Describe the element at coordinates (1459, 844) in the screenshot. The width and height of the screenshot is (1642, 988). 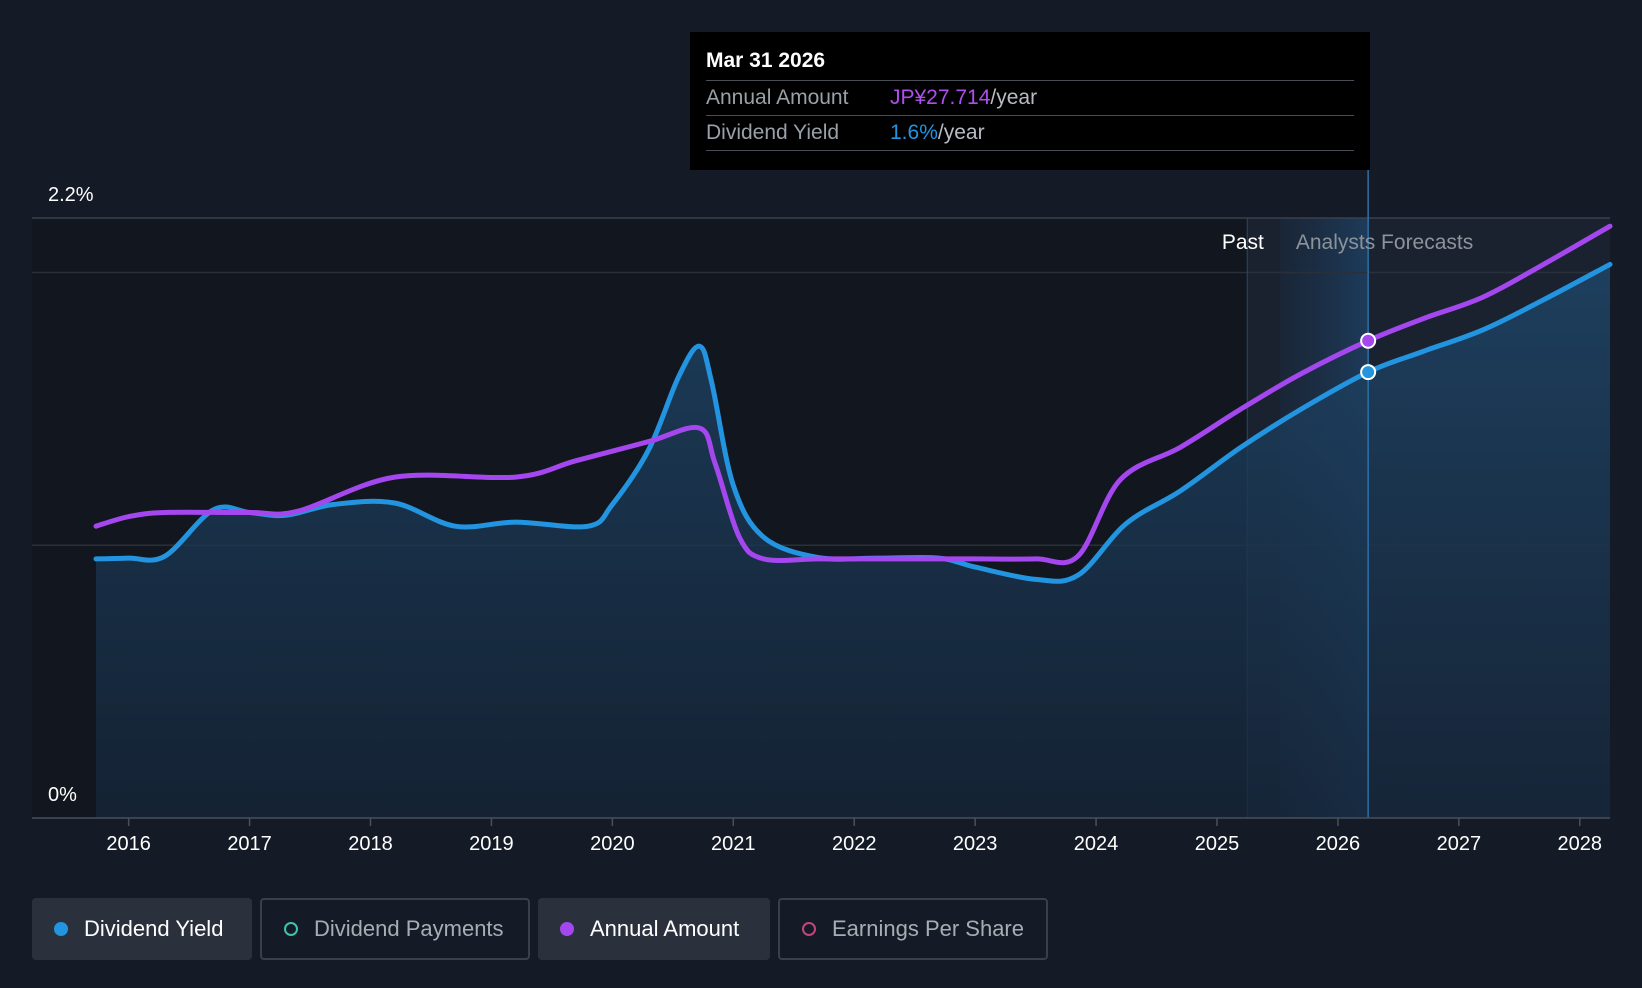
I see `x-tick-label: 2027` at that location.